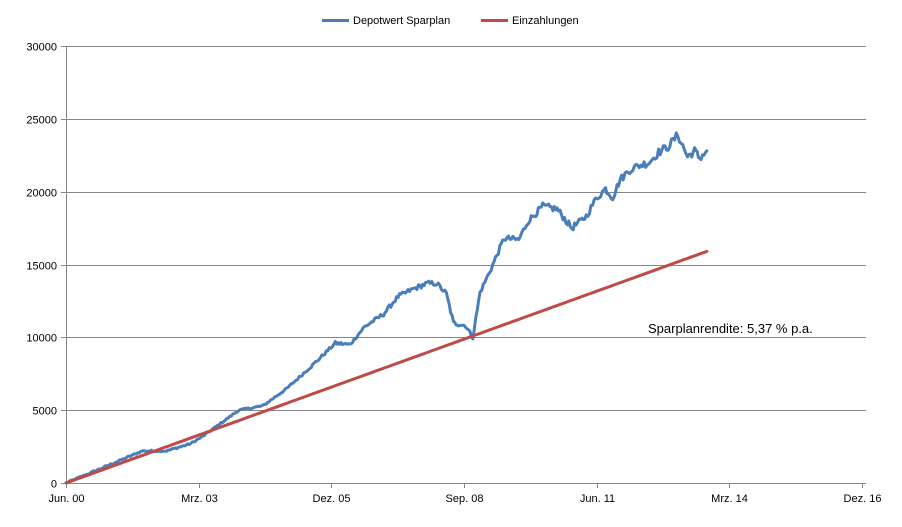  What do you see at coordinates (41, 339) in the screenshot?
I see `y-tick-label: 10000` at bounding box center [41, 339].